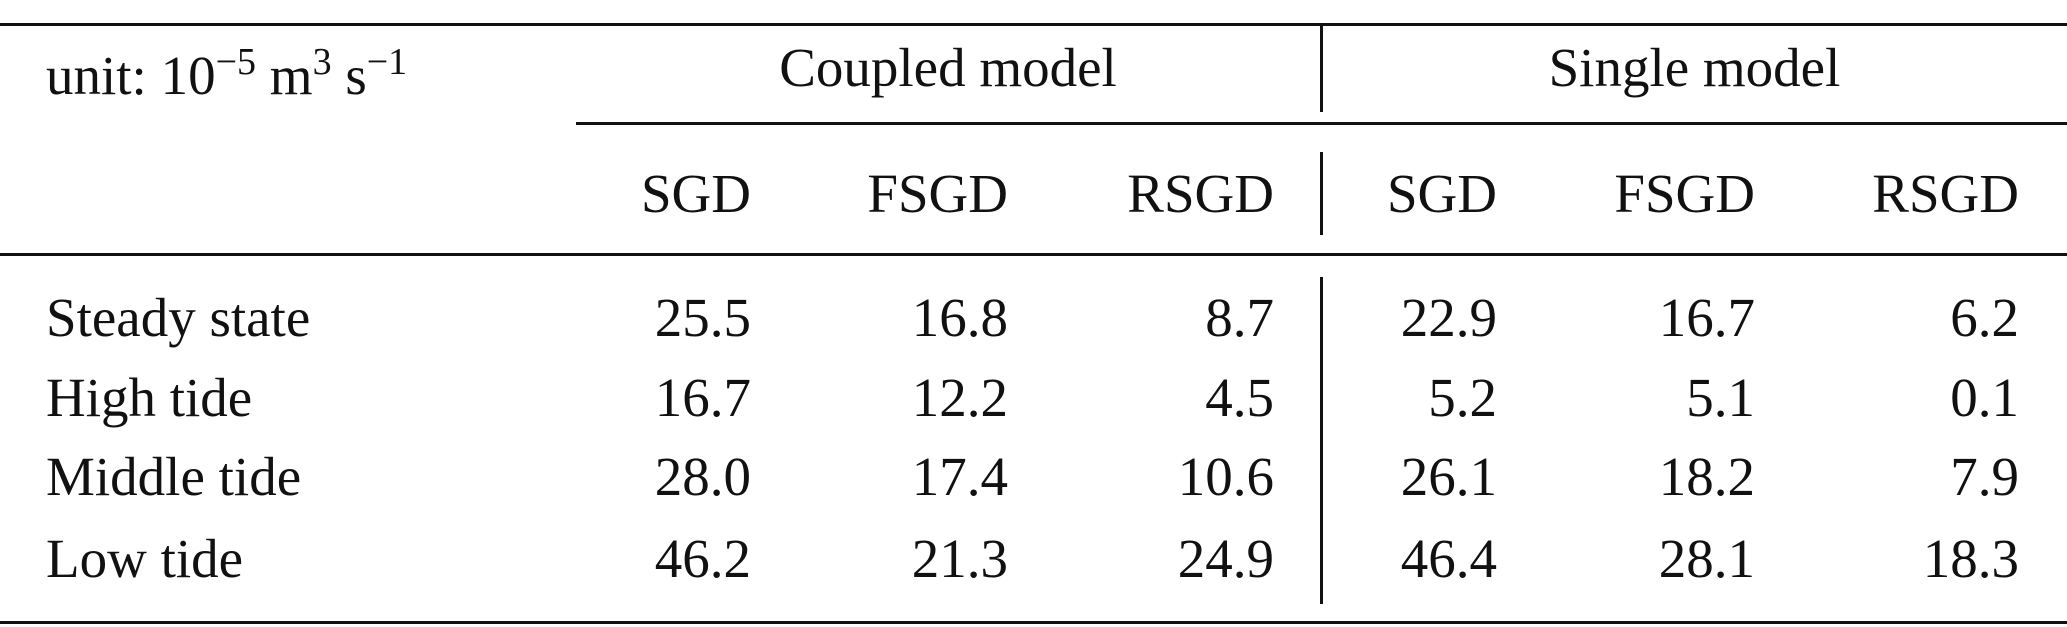 The width and height of the screenshot is (2067, 627). What do you see at coordinates (1706, 476) in the screenshot?
I see `table-cell: 18.2` at bounding box center [1706, 476].